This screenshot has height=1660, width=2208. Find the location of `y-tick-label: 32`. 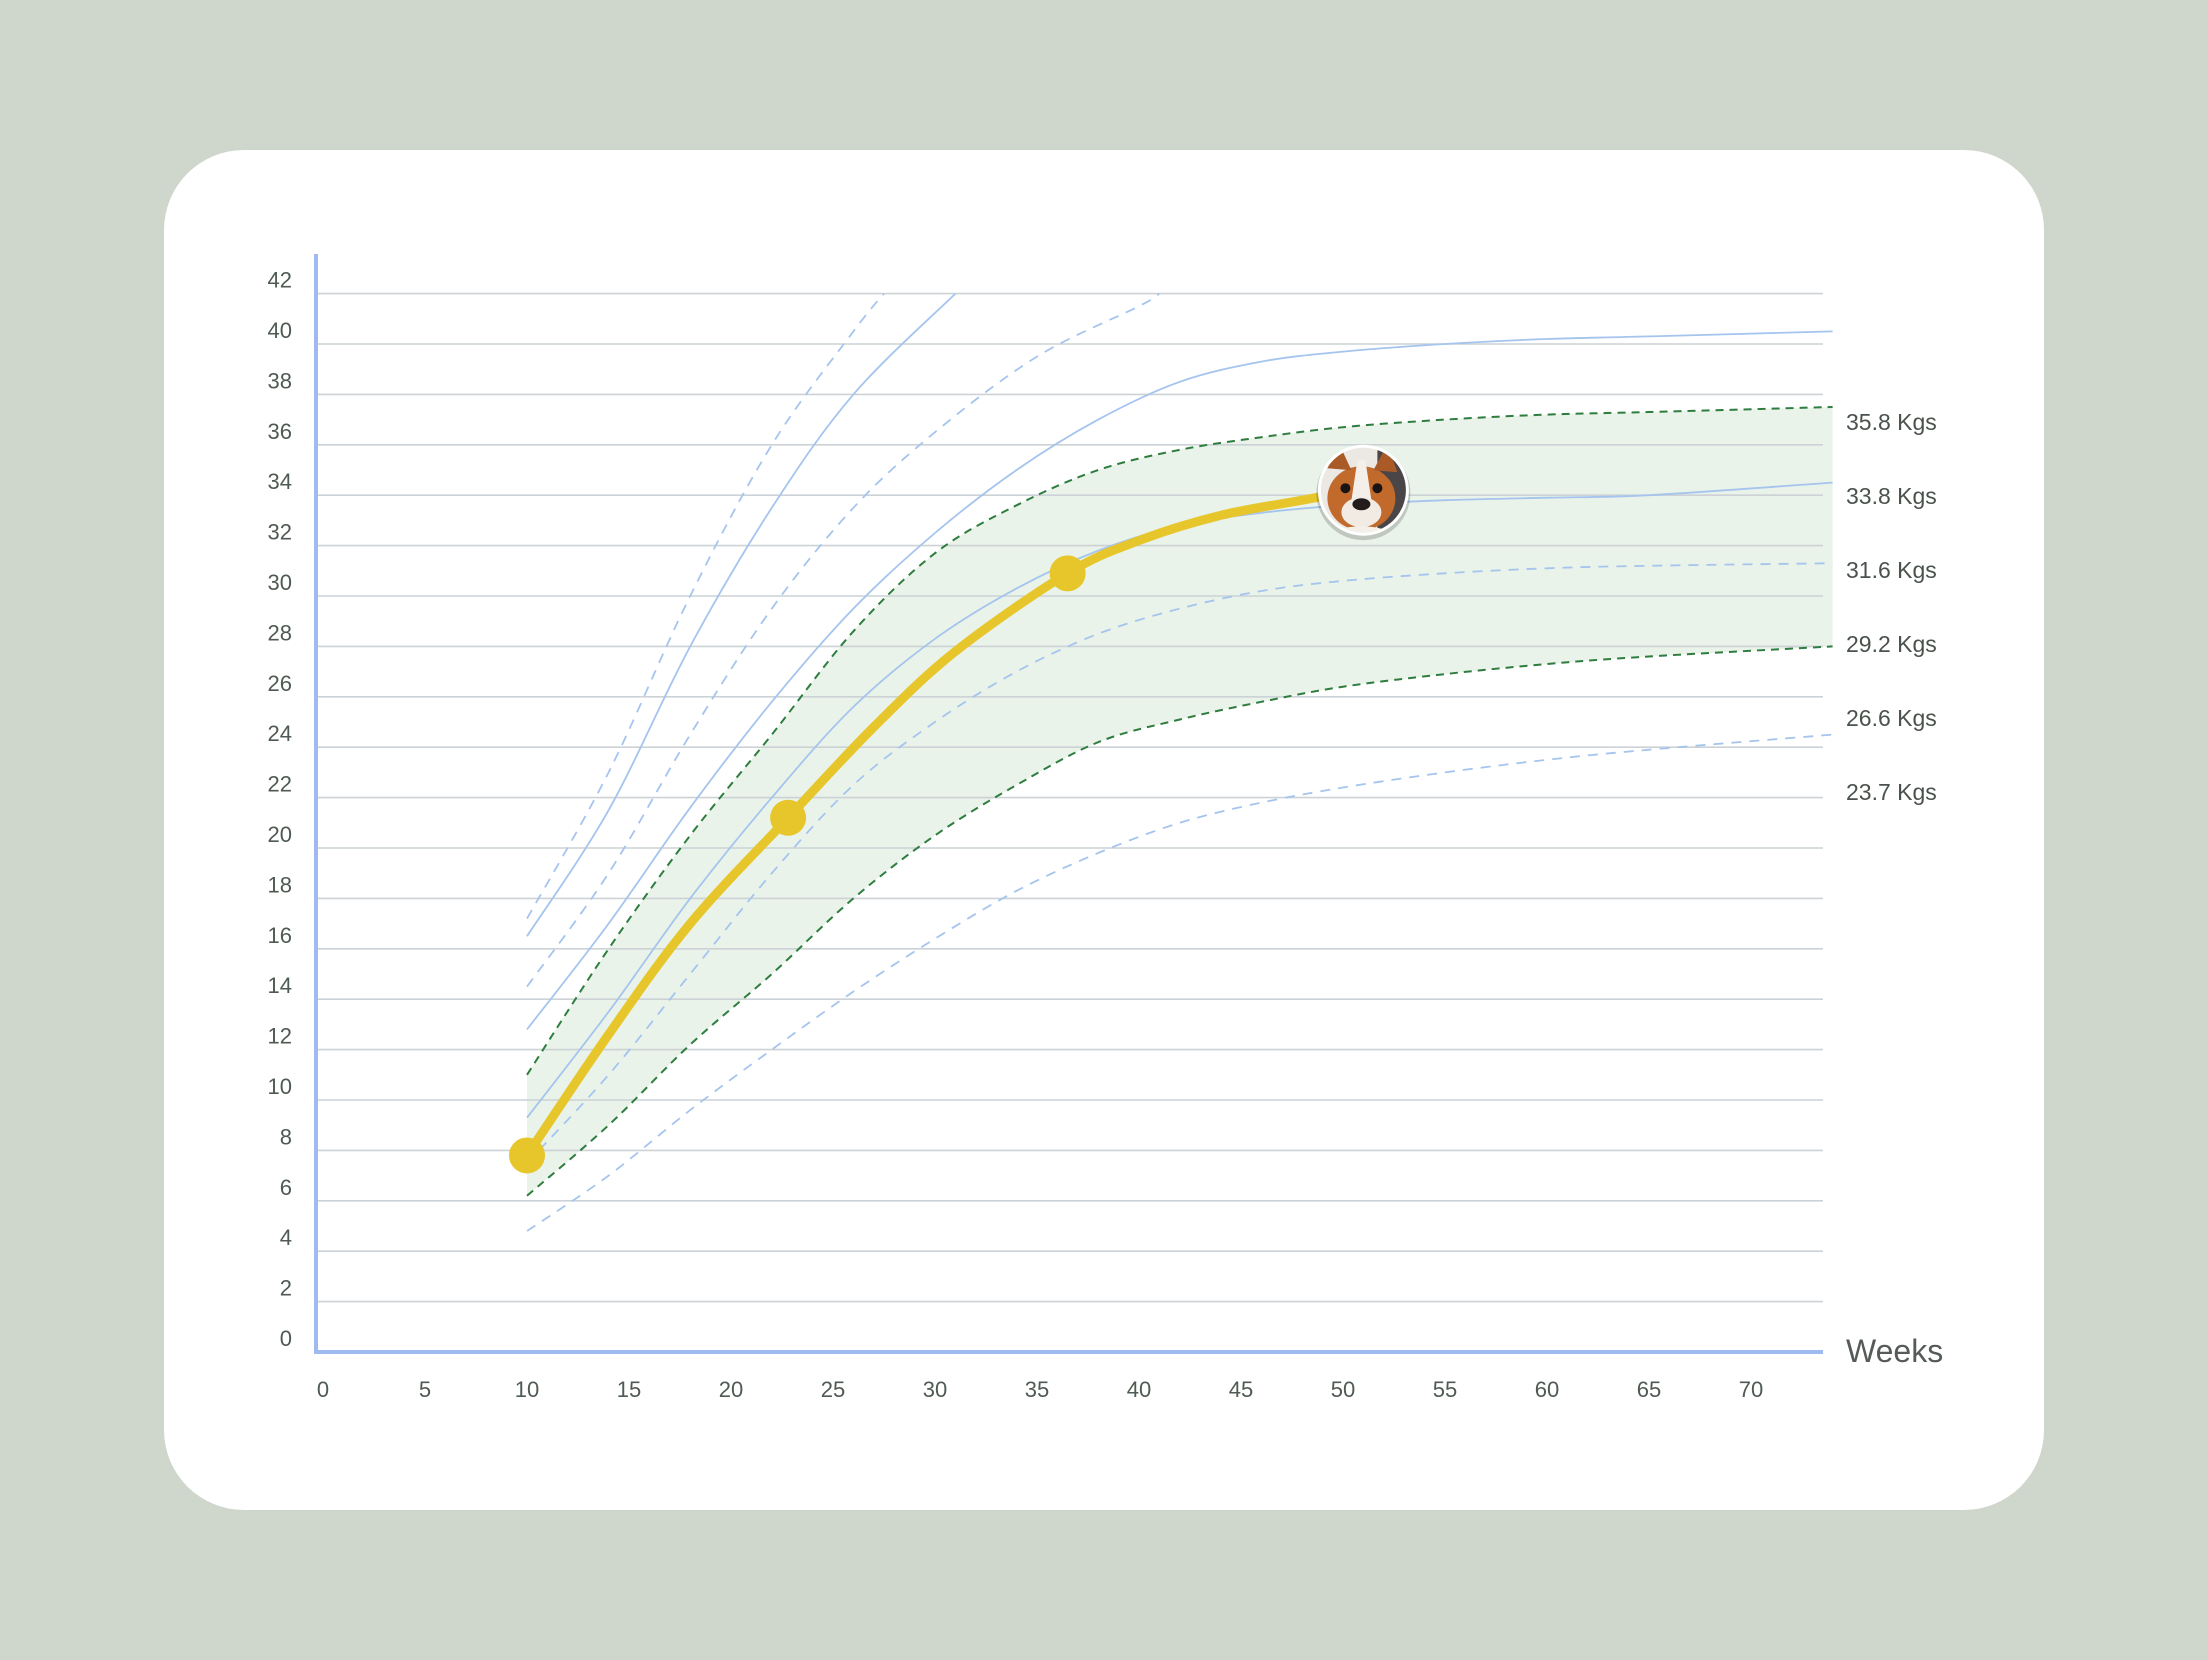

y-tick-label: 32 is located at coordinates (280, 532).